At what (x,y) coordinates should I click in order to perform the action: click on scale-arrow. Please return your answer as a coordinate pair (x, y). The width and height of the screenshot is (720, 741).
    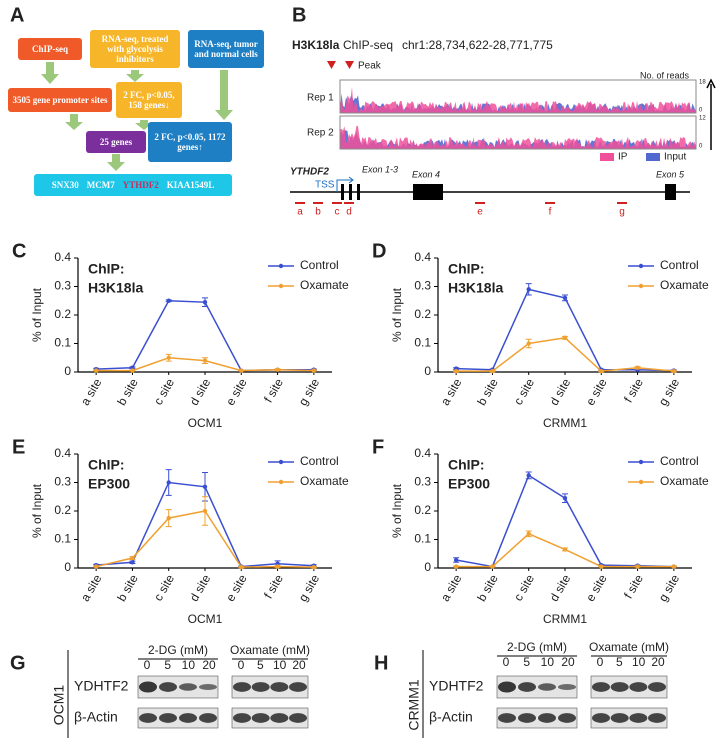
    Looking at the image, I should click on (711, 114).